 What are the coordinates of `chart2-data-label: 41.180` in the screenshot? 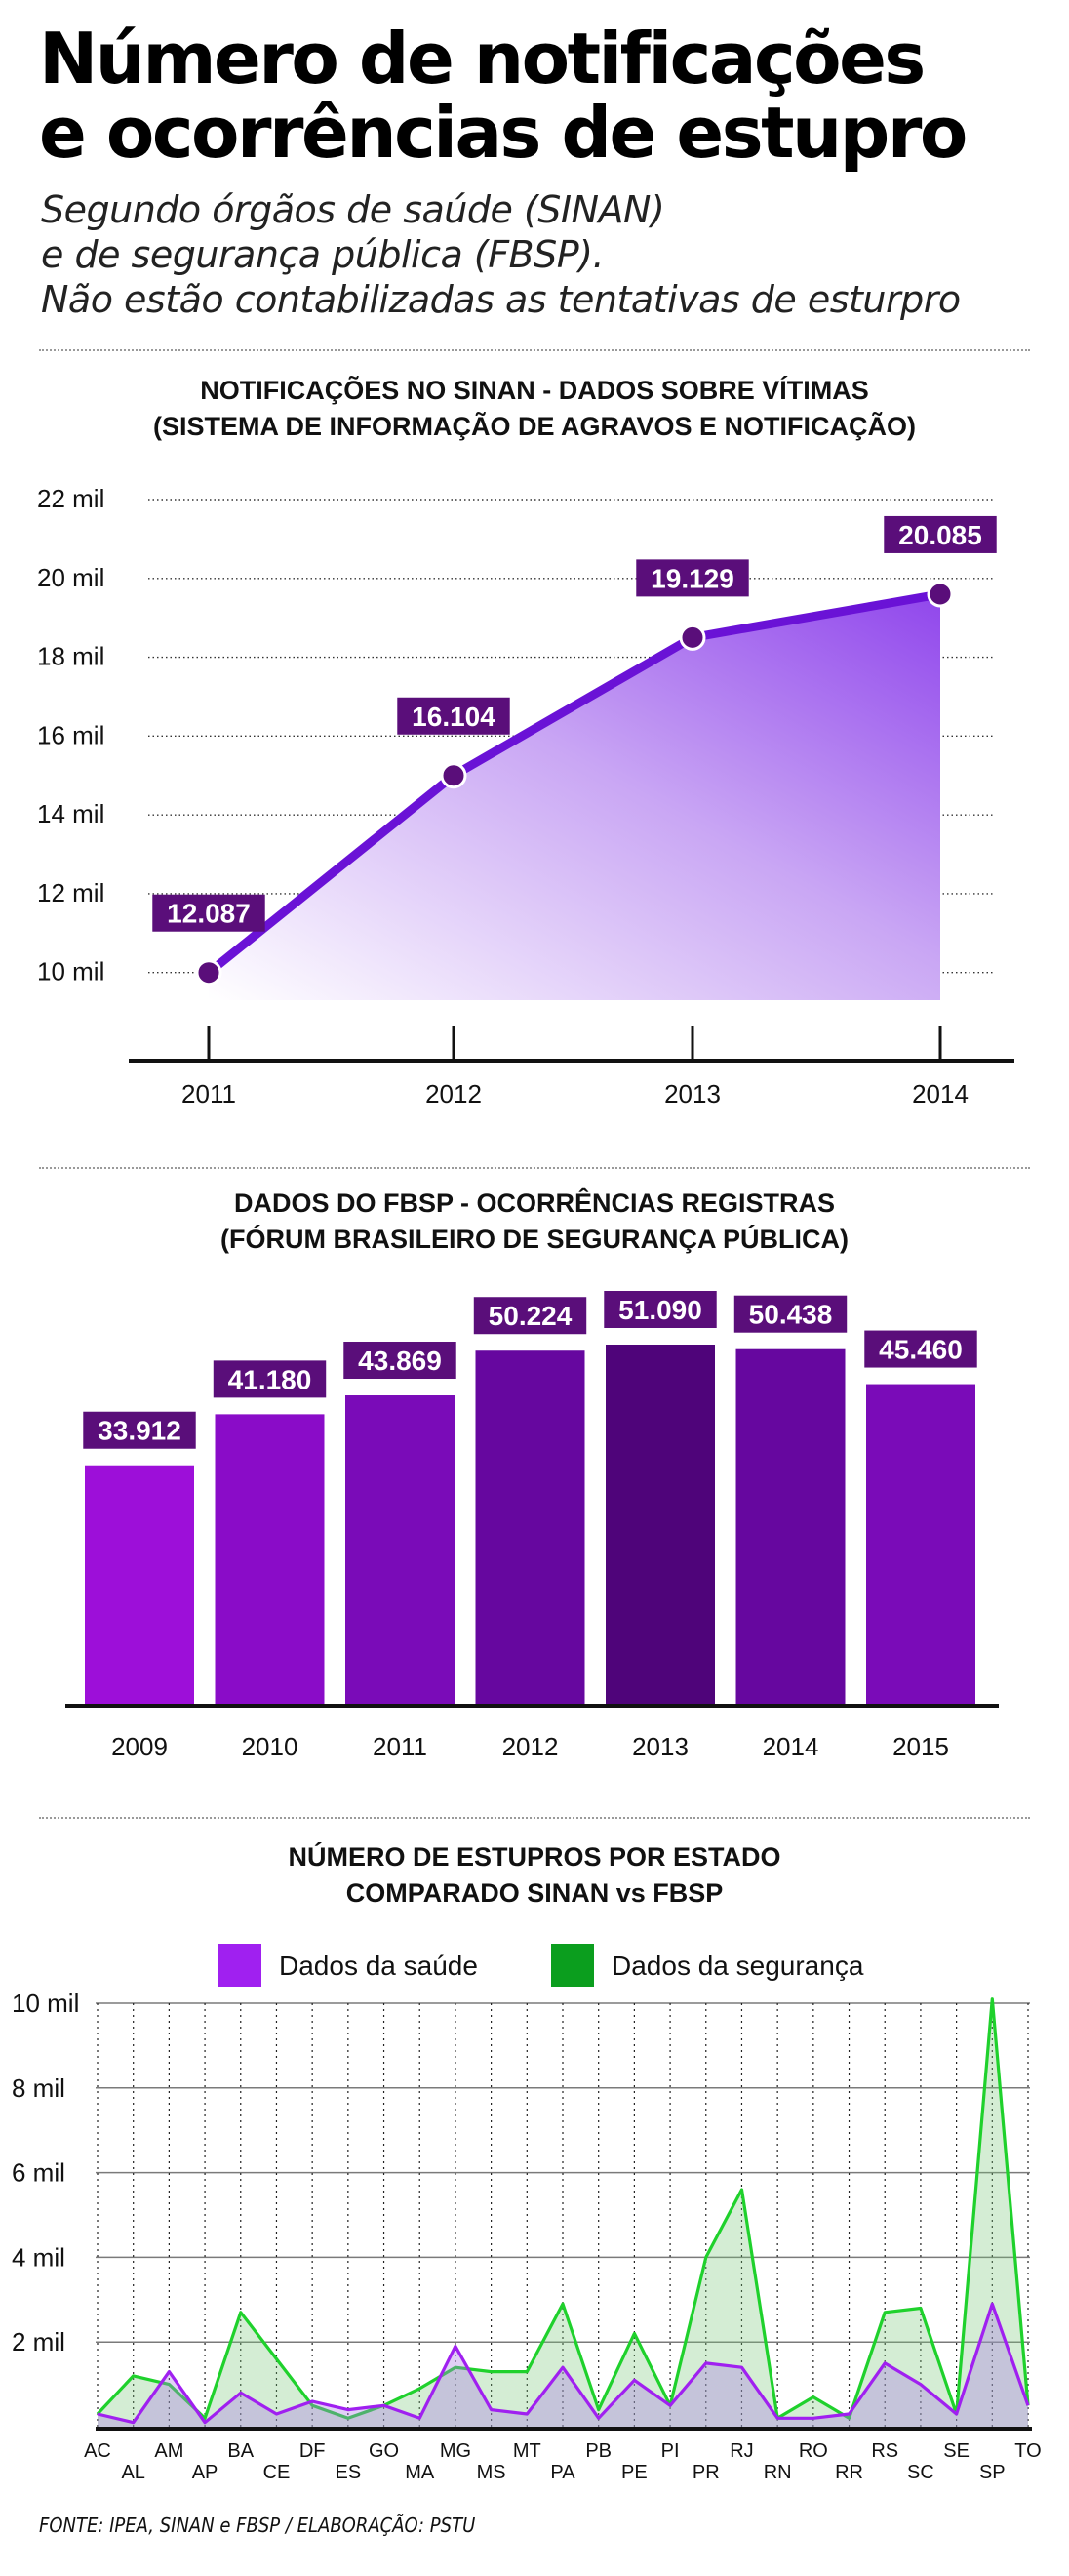 It's located at (270, 1379).